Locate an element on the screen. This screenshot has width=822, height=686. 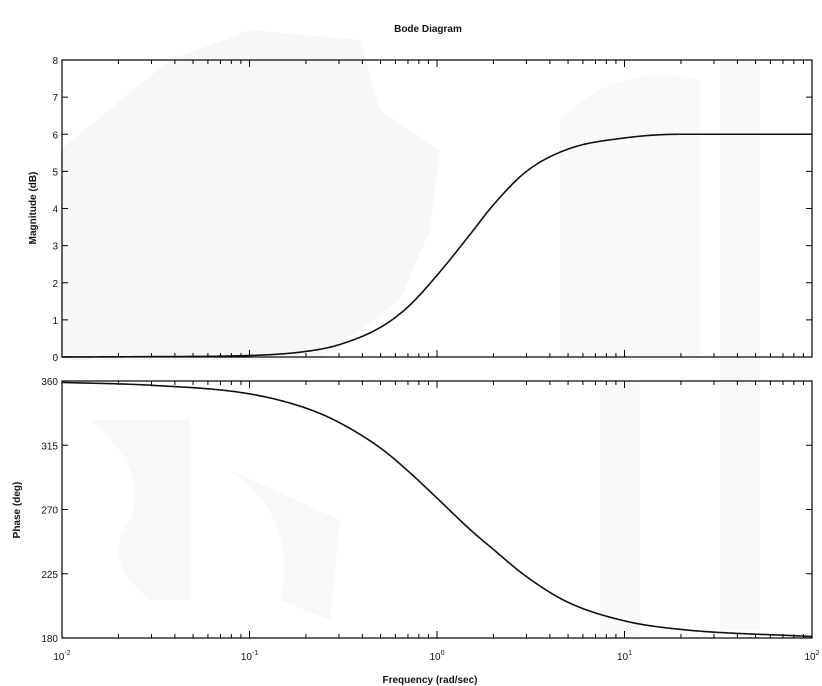
magnitude-y-tick-label: 5 is located at coordinates (55, 172).